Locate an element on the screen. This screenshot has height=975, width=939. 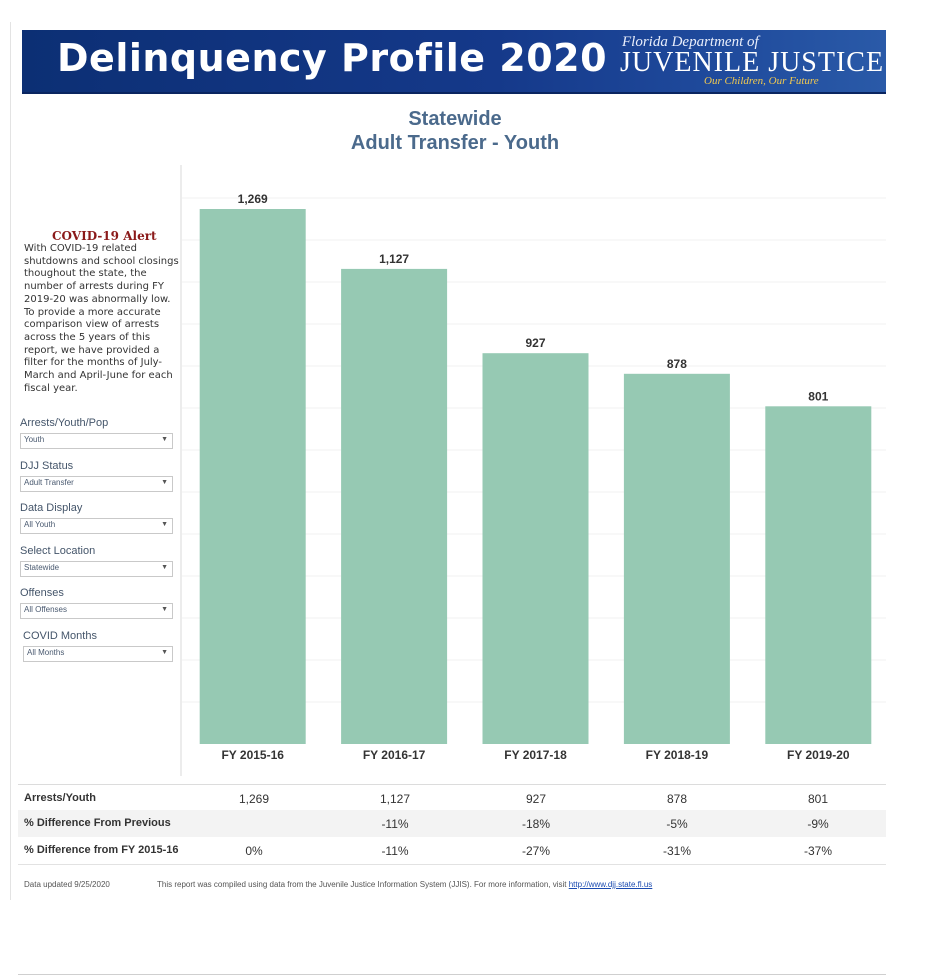
table-cell: 1,269 is located at coordinates (254, 799).